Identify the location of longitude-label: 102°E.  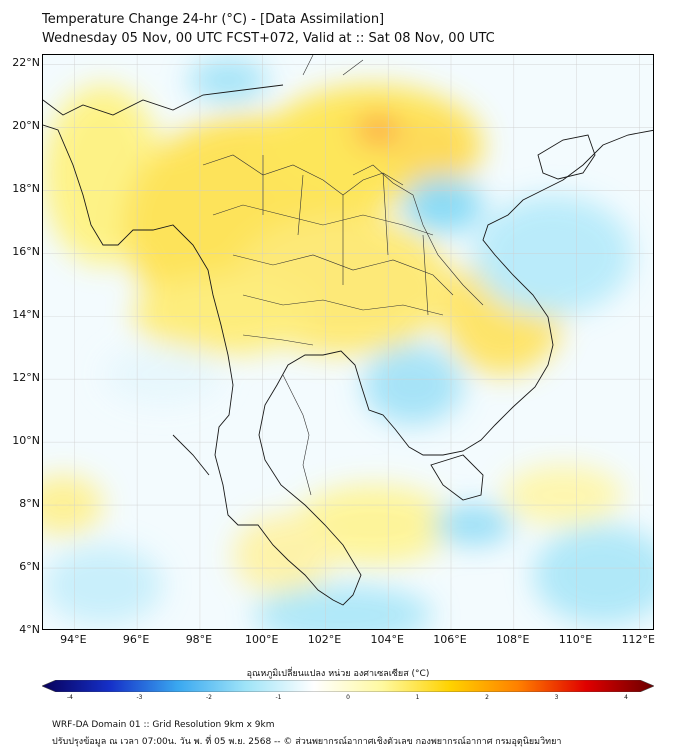
(324, 639).